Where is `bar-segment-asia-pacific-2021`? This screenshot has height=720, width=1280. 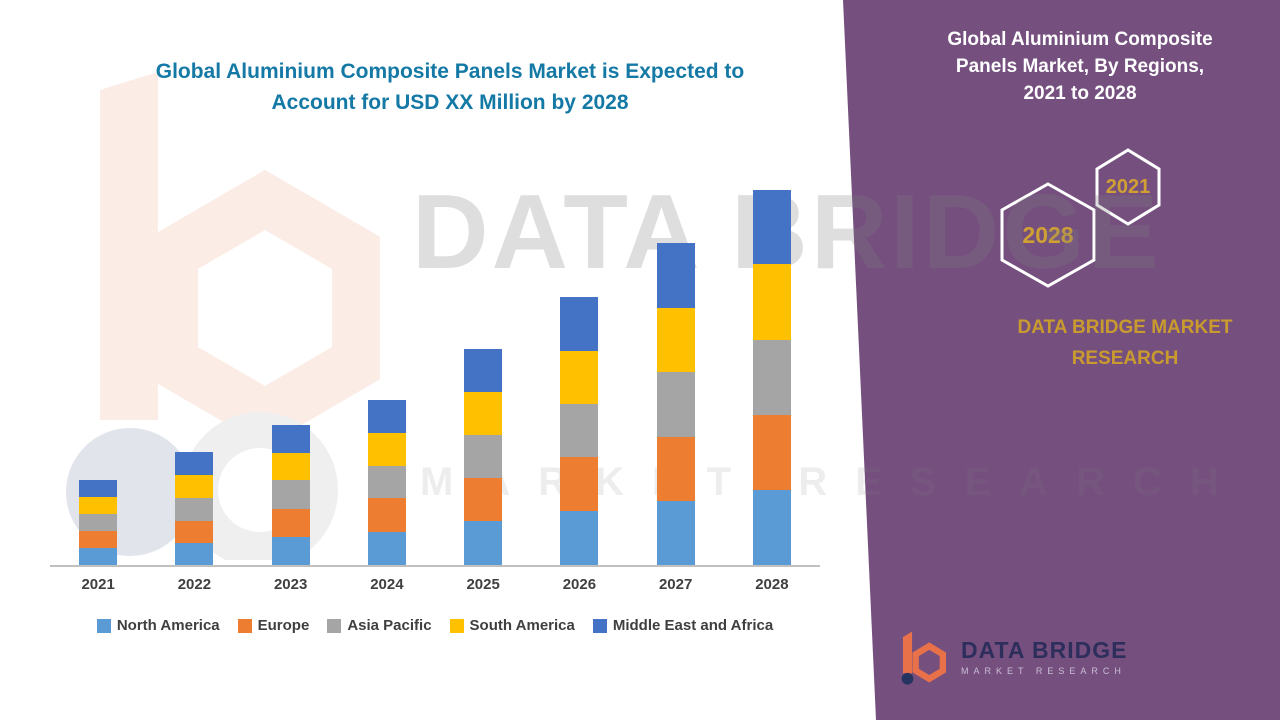 bar-segment-asia-pacific-2021 is located at coordinates (98, 522).